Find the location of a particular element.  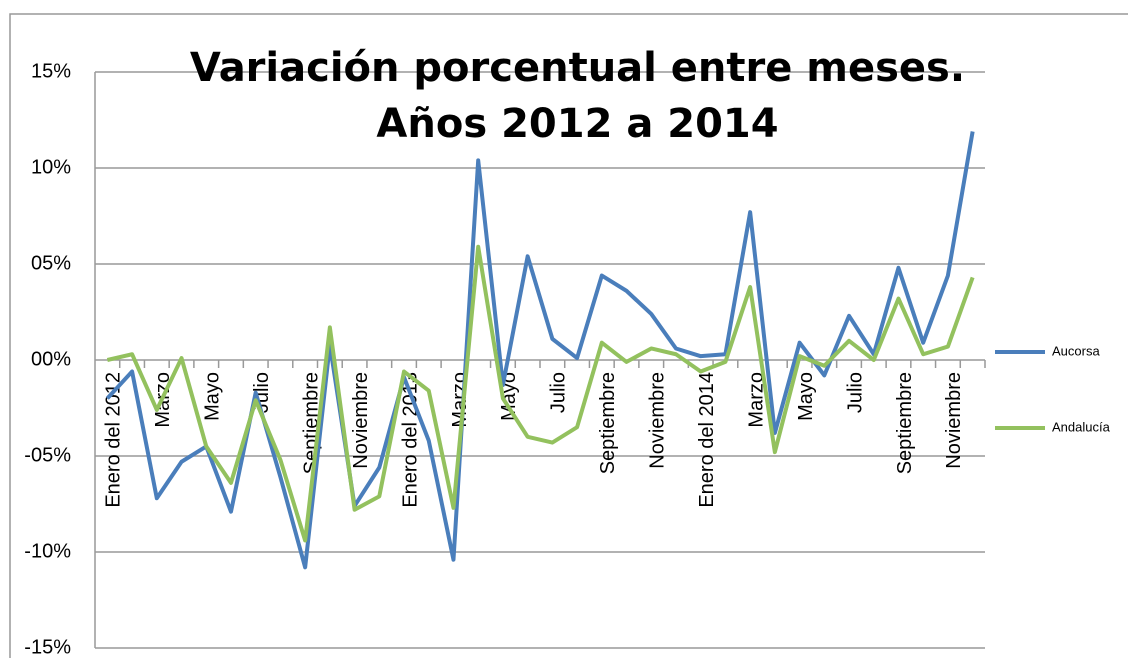

y-tick-label: 10% is located at coordinates (51, 167).